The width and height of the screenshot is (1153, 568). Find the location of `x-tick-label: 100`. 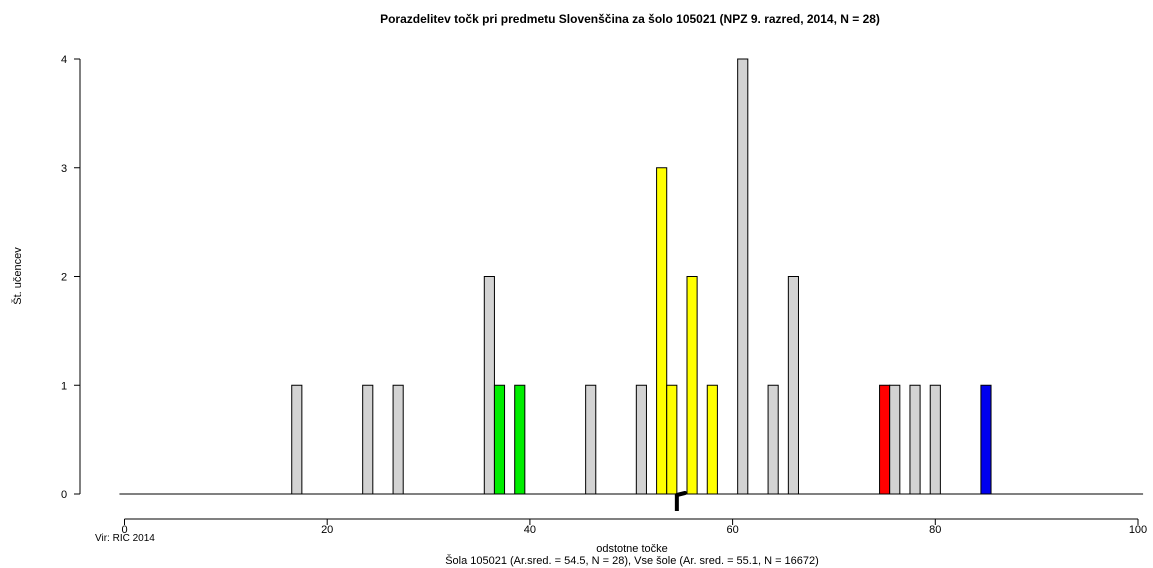

x-tick-label: 100 is located at coordinates (1138, 530).